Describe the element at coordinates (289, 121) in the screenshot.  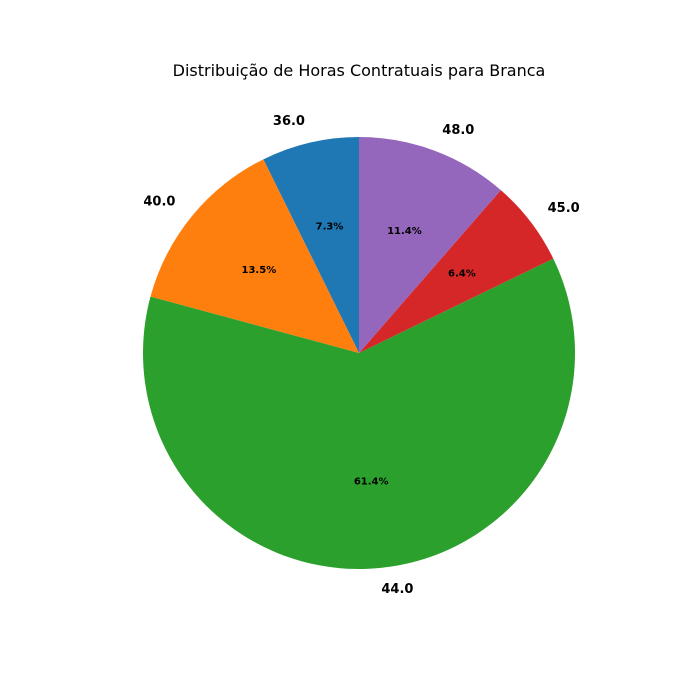
I see `category-label: 36.0` at that location.